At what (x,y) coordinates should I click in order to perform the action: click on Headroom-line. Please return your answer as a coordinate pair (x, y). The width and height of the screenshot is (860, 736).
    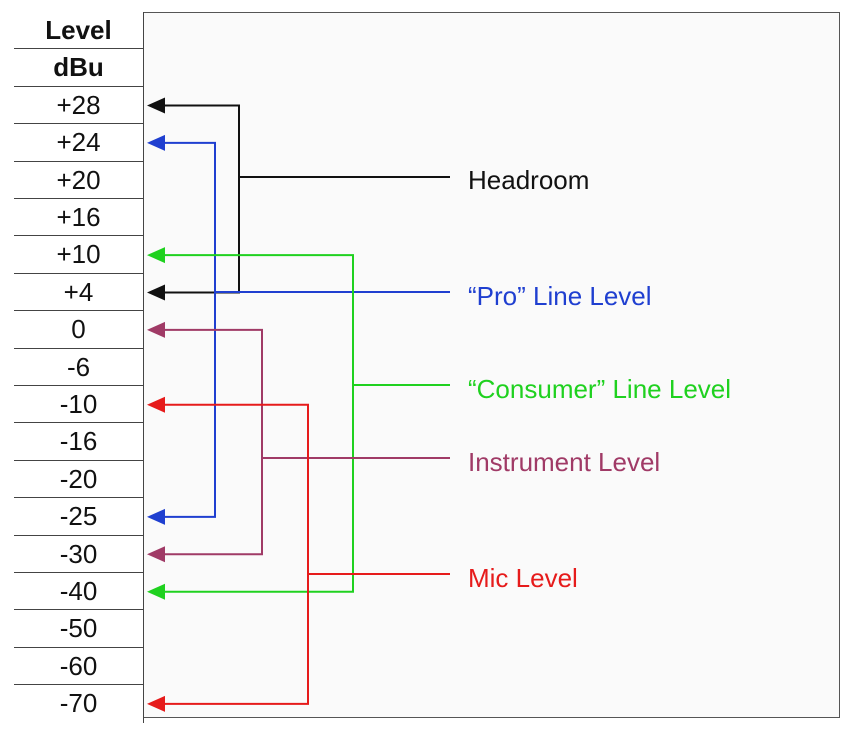
    Looking at the image, I should click on (304, 199).